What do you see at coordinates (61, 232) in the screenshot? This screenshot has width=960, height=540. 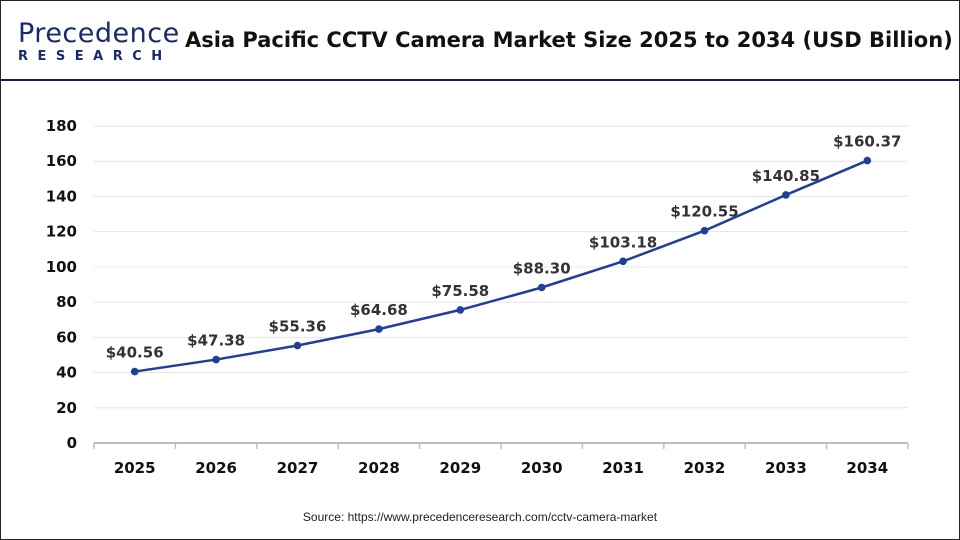 I see `y-tick-label: 120` at bounding box center [61, 232].